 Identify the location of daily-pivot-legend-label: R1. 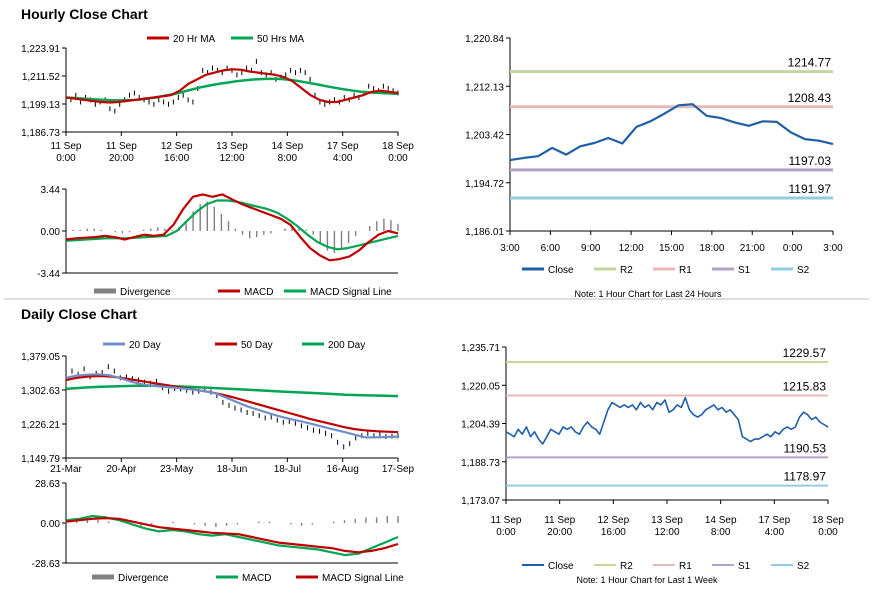
(685, 566).